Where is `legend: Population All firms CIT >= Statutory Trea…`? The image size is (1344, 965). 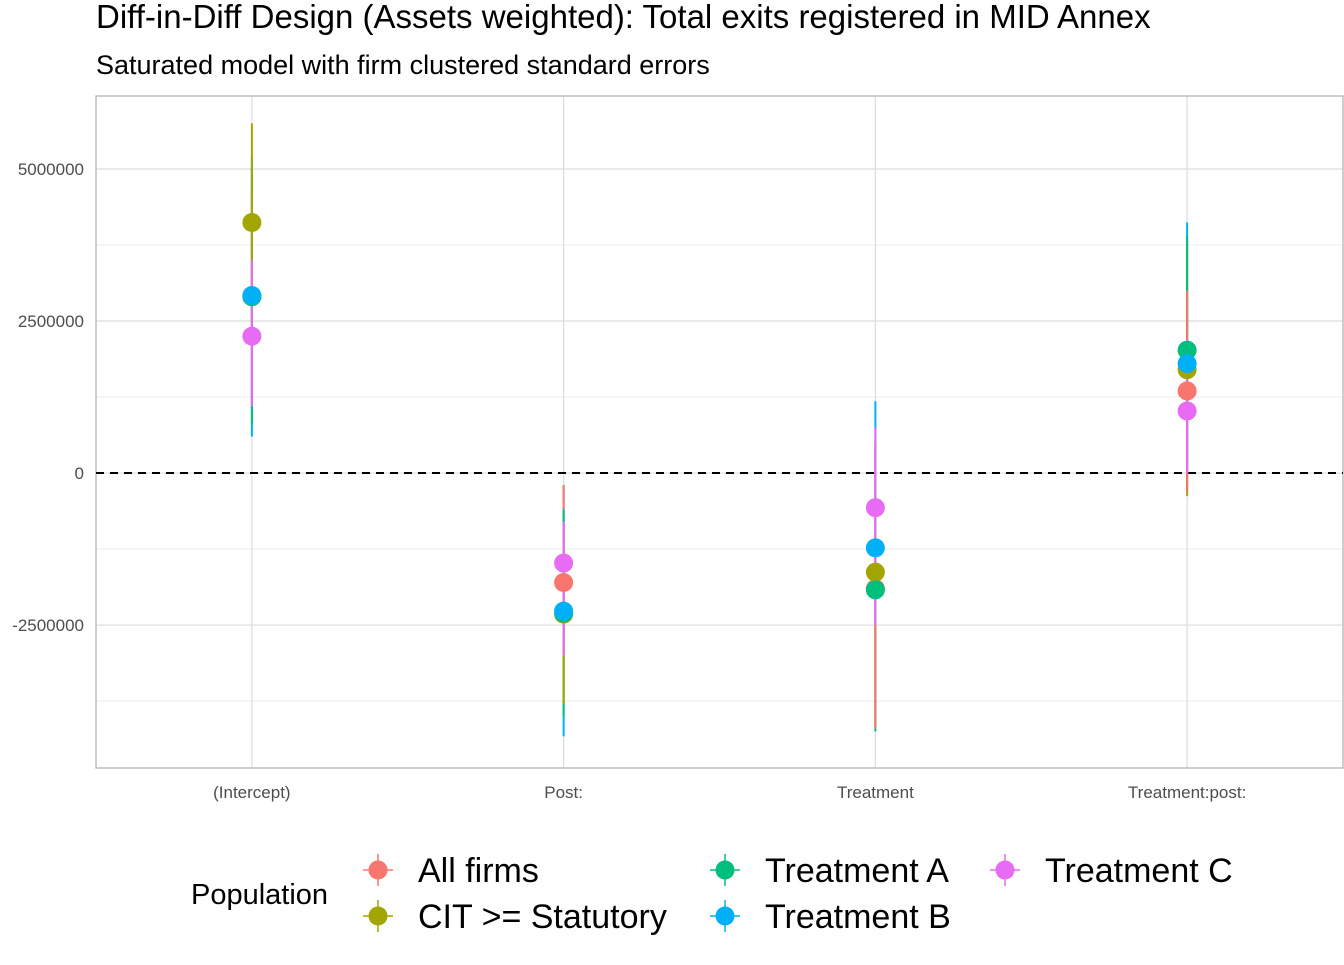 legend: Population All firms CIT >= Statutory Trea… is located at coordinates (712, 894).